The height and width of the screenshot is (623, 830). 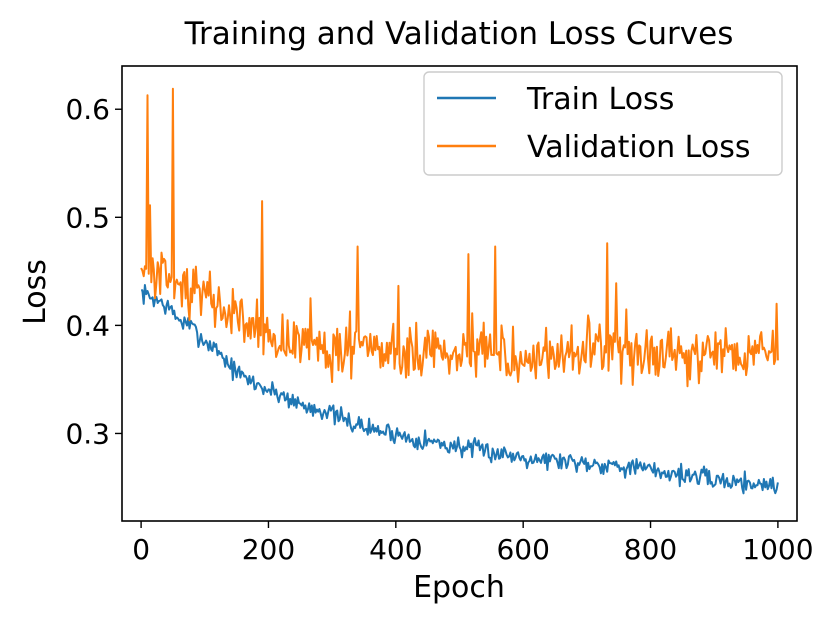 I want to click on chart-title: Training and Validation Loss Curves, so click(x=459, y=34).